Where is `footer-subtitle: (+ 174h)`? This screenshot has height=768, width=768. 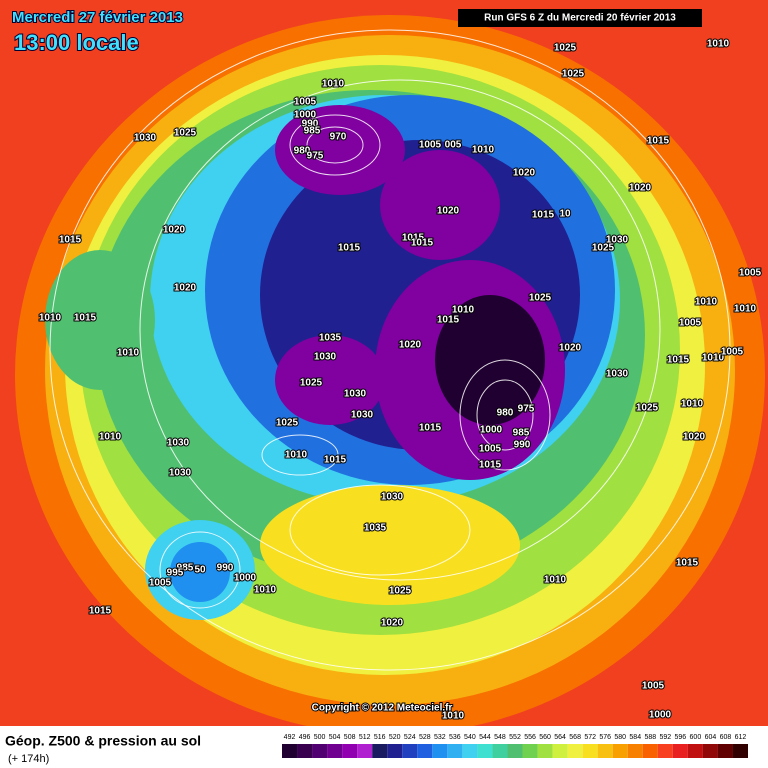 footer-subtitle: (+ 174h) is located at coordinates (28, 759).